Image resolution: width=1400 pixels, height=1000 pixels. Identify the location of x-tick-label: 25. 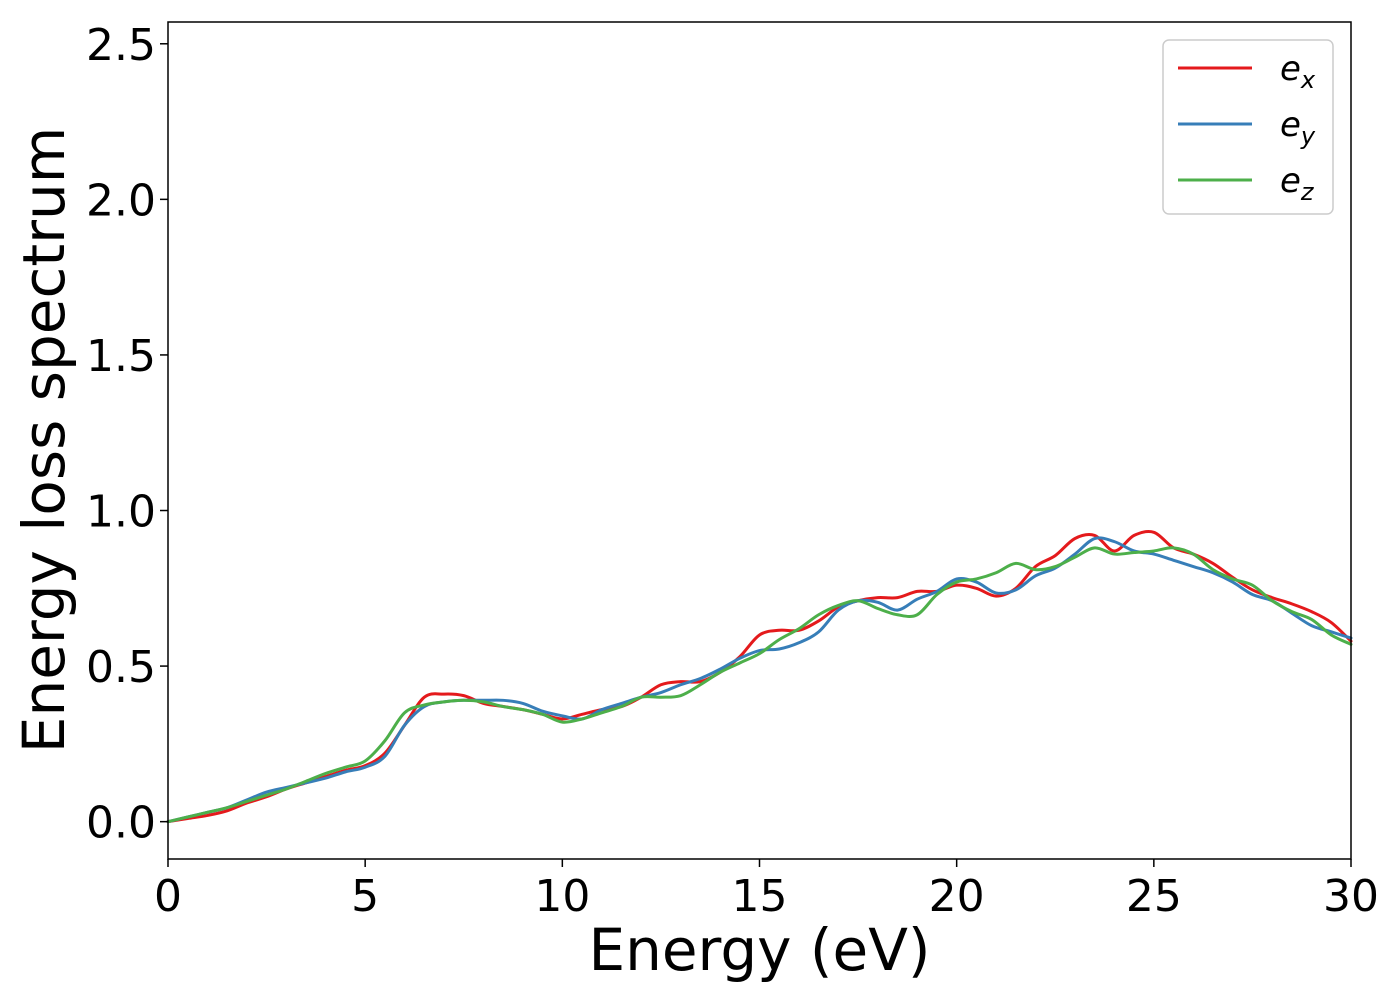
(1154, 896).